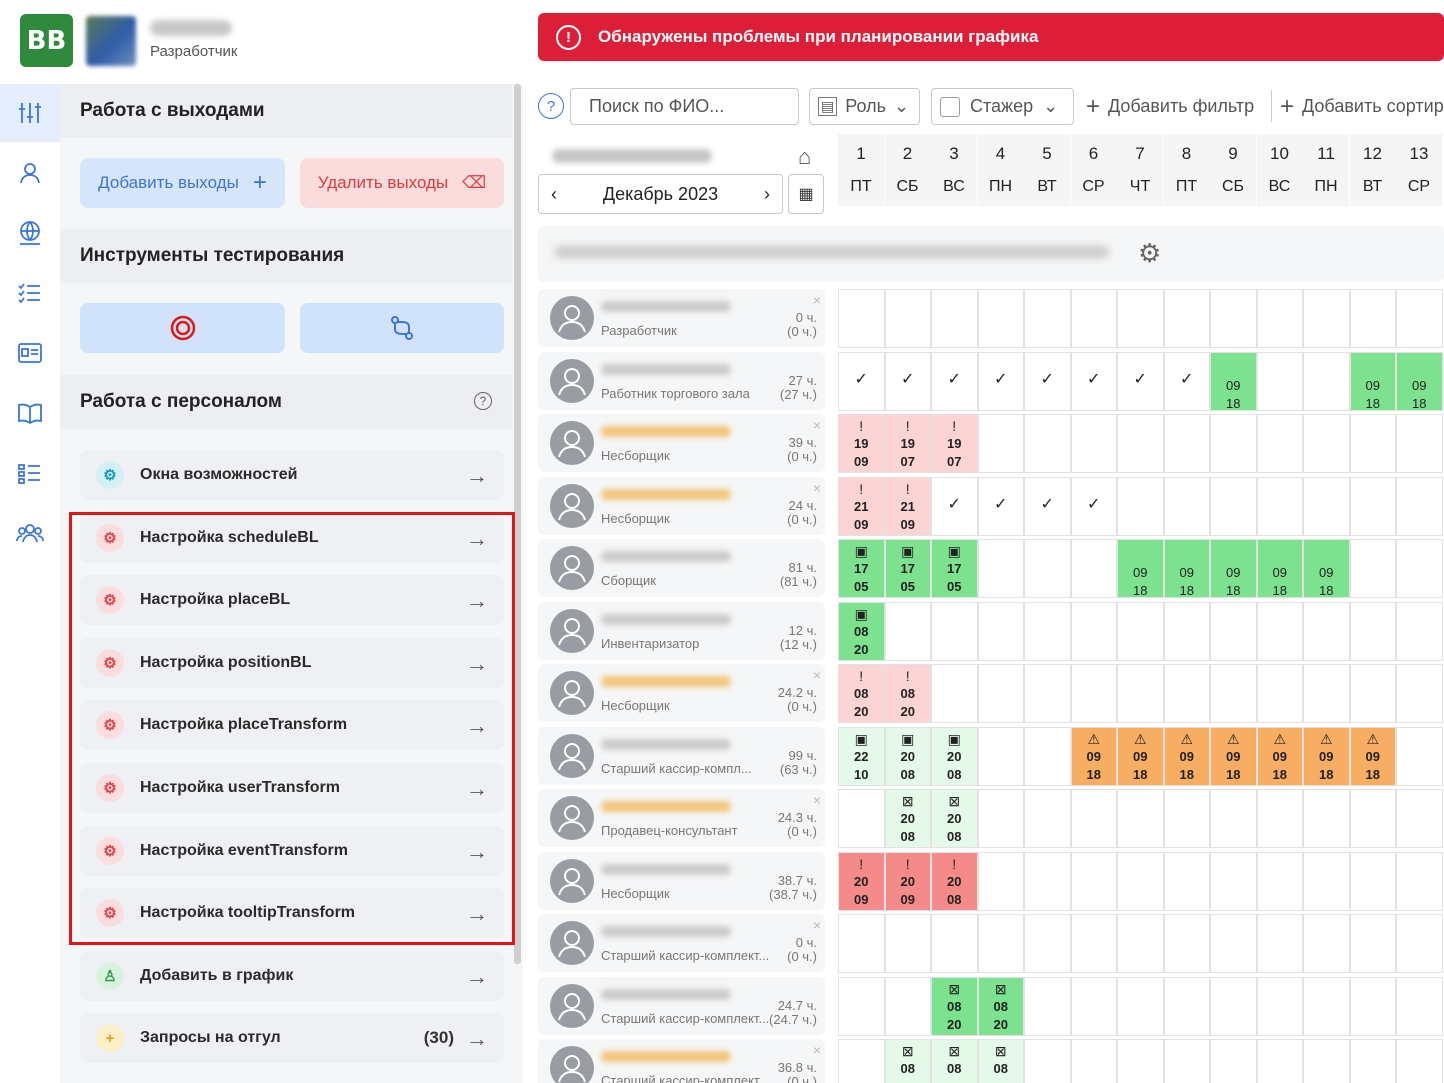  Describe the element at coordinates (907, 443) in the screenshot. I see `schedule-cell: ! 19 07` at that location.